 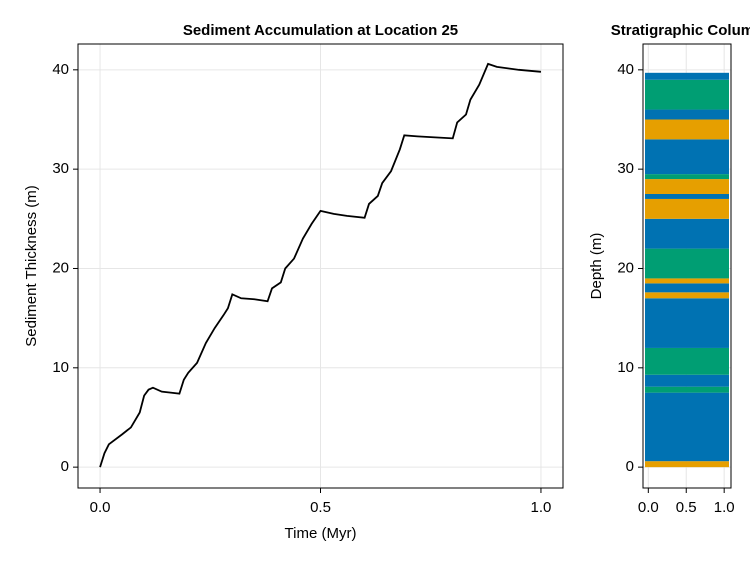 What do you see at coordinates (320, 30) in the screenshot?
I see `chart-title: Sediment Accumulation at Location 25` at bounding box center [320, 30].